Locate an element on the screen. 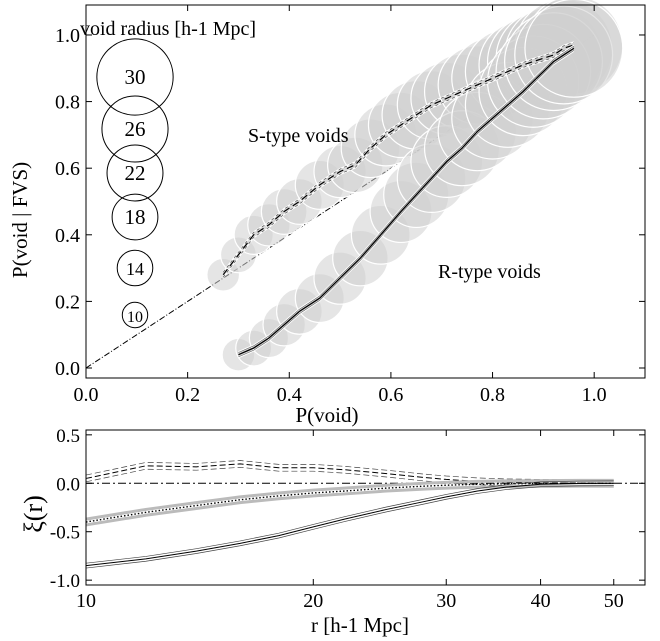 The image size is (660, 641). void-radius-legend: void radius [h-1 Mpc] 30 26 22 18 14 10 is located at coordinates (168, 173).